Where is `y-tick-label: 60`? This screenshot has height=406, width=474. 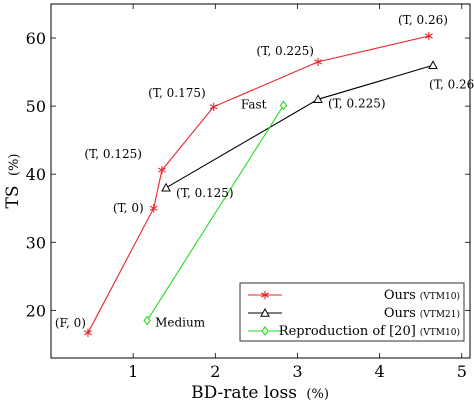
y-tick-label: 60 is located at coordinates (36, 38).